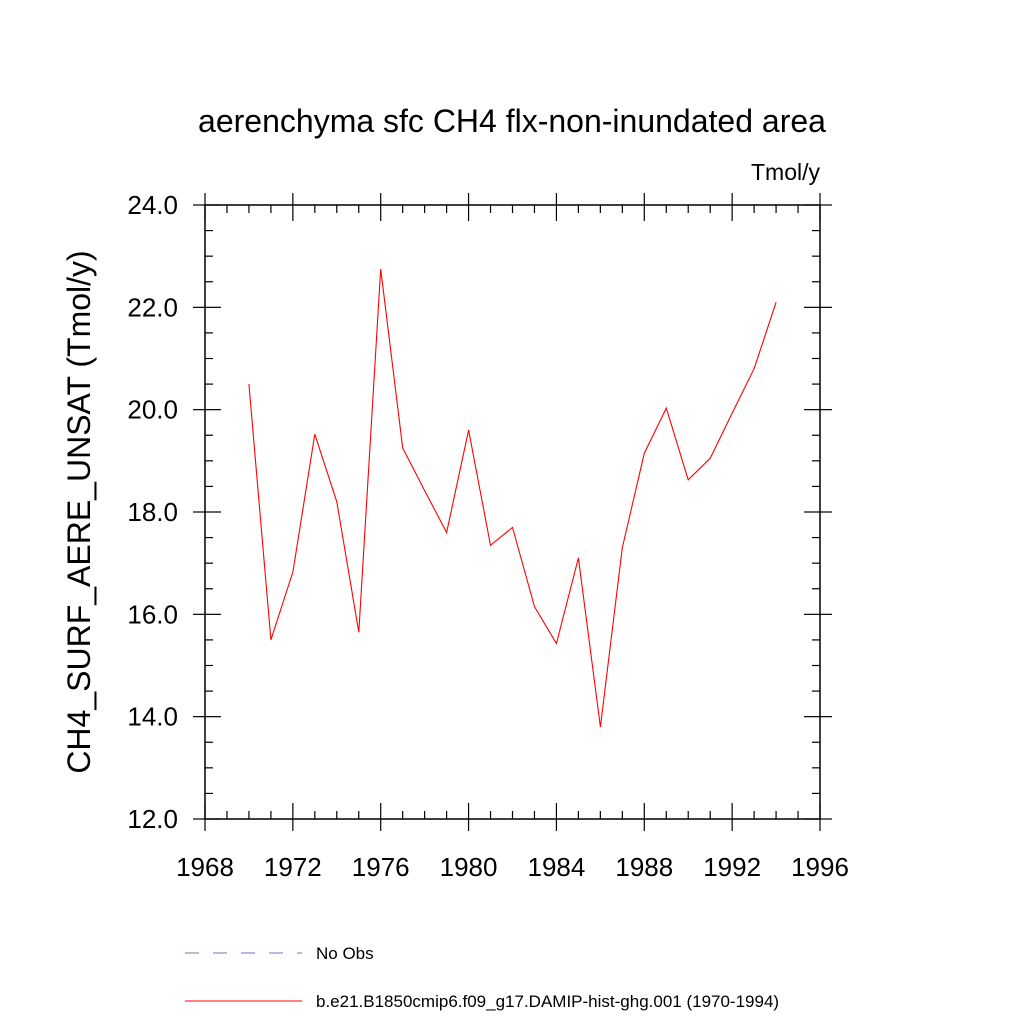  What do you see at coordinates (345, 953) in the screenshot?
I see `legend-label: No Obs` at bounding box center [345, 953].